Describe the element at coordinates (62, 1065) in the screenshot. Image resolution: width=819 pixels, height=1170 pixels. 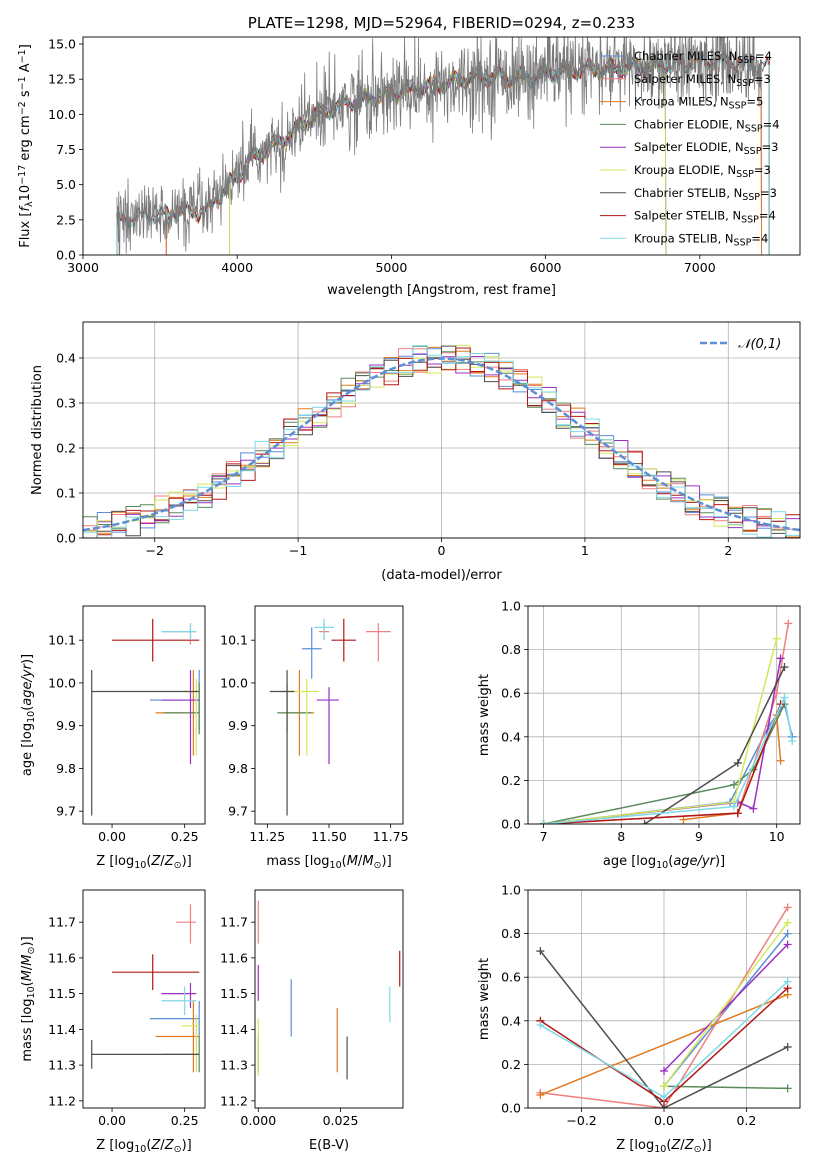
I see `y-tick-label: 11.3` at that location.